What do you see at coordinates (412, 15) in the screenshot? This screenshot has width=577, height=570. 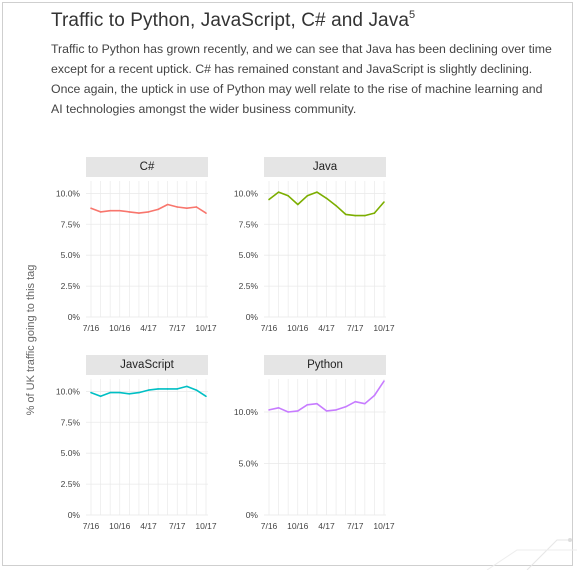 I see `title-footnote: 5` at bounding box center [412, 15].